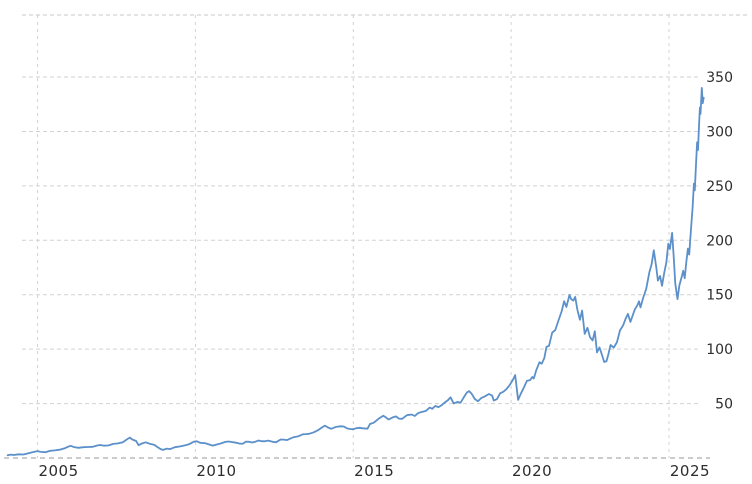 The height and width of the screenshot is (484, 752). I want to click on y-axis-label-250: 250, so click(719, 187).